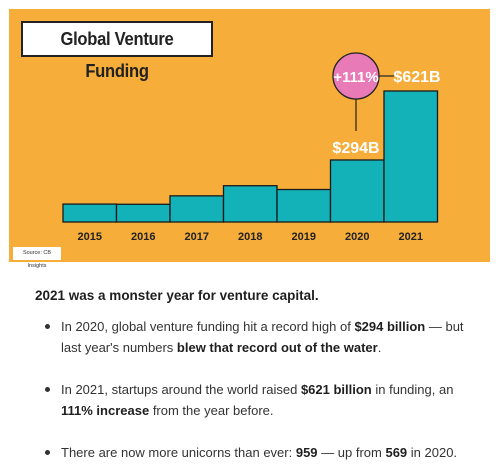  Describe the element at coordinates (117, 55) in the screenshot. I see `chart-title: Global Venture Funding` at that location.